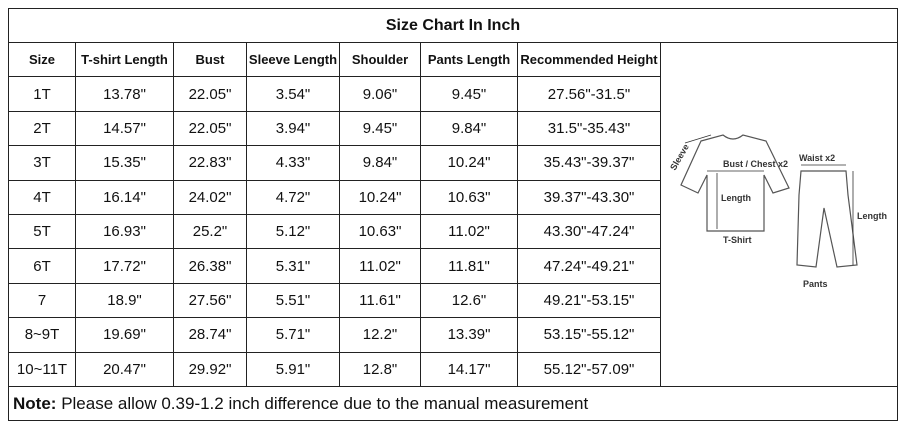 This screenshot has width=905, height=426. Describe the element at coordinates (293, 94) in the screenshot. I see `cell: 3.54"` at that location.